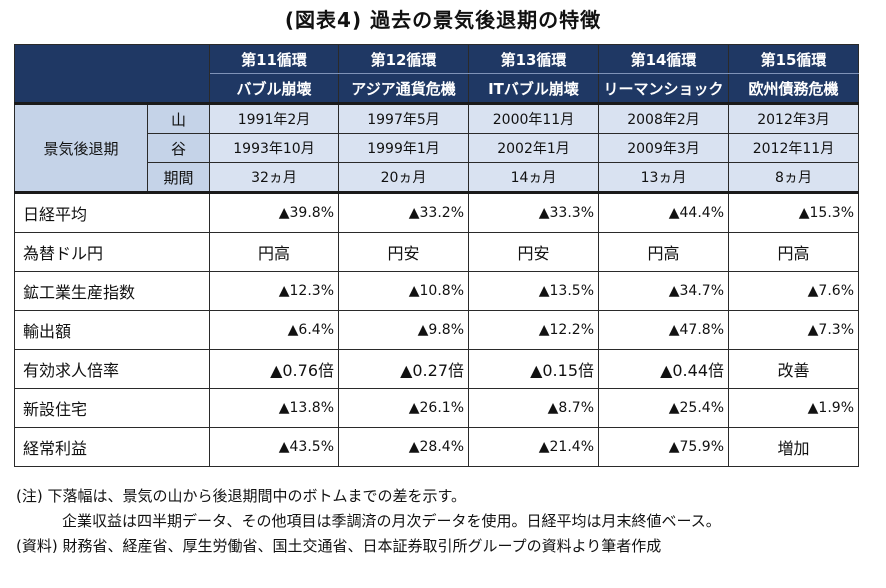  I want to click on peak-label: 山, so click(178, 118).